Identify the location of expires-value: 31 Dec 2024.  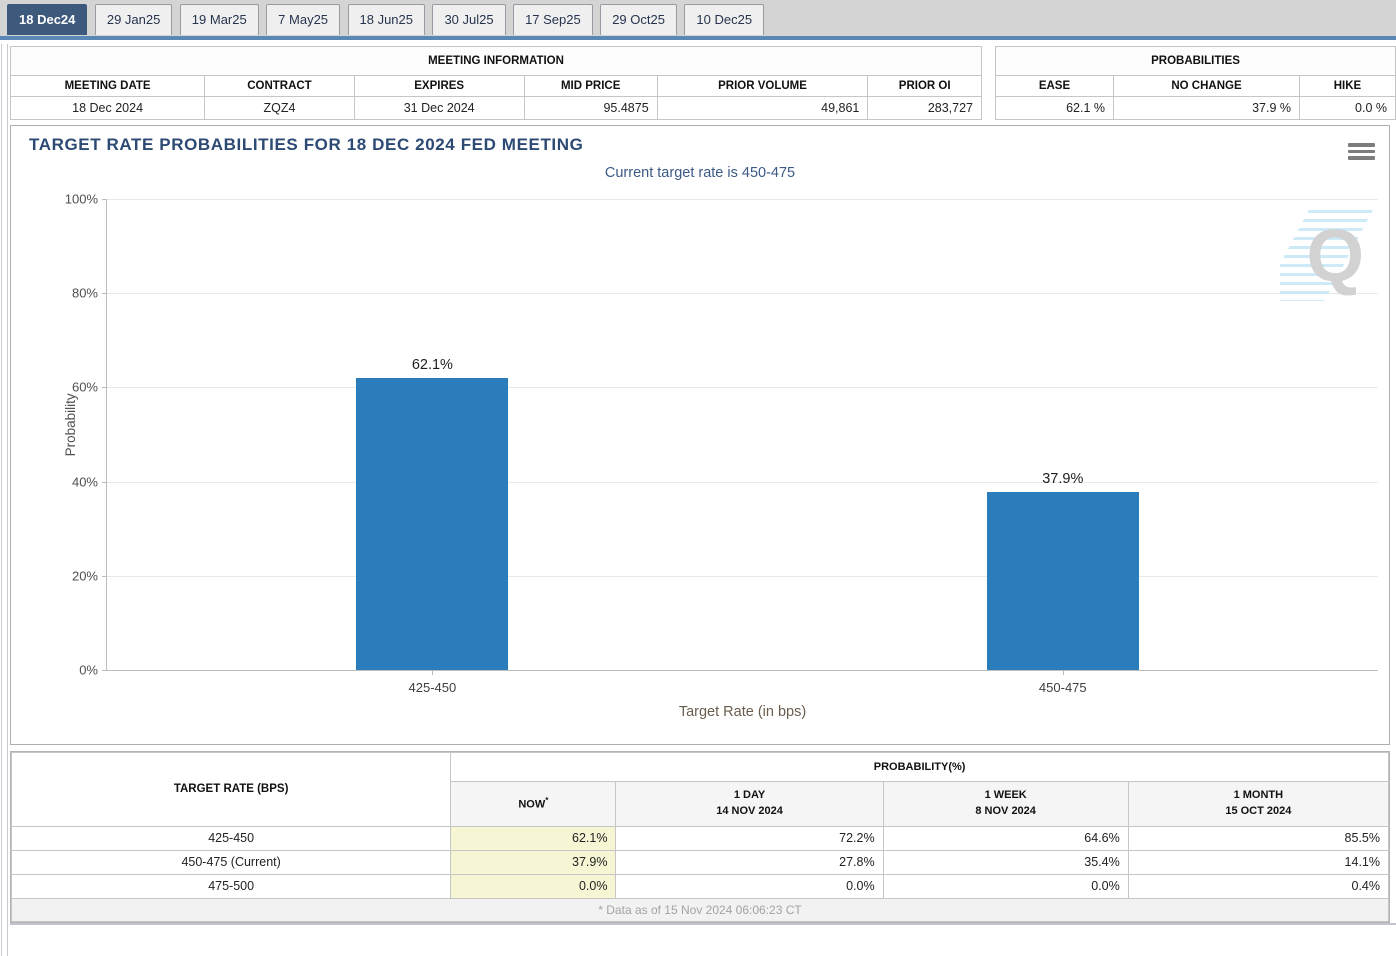
(439, 108).